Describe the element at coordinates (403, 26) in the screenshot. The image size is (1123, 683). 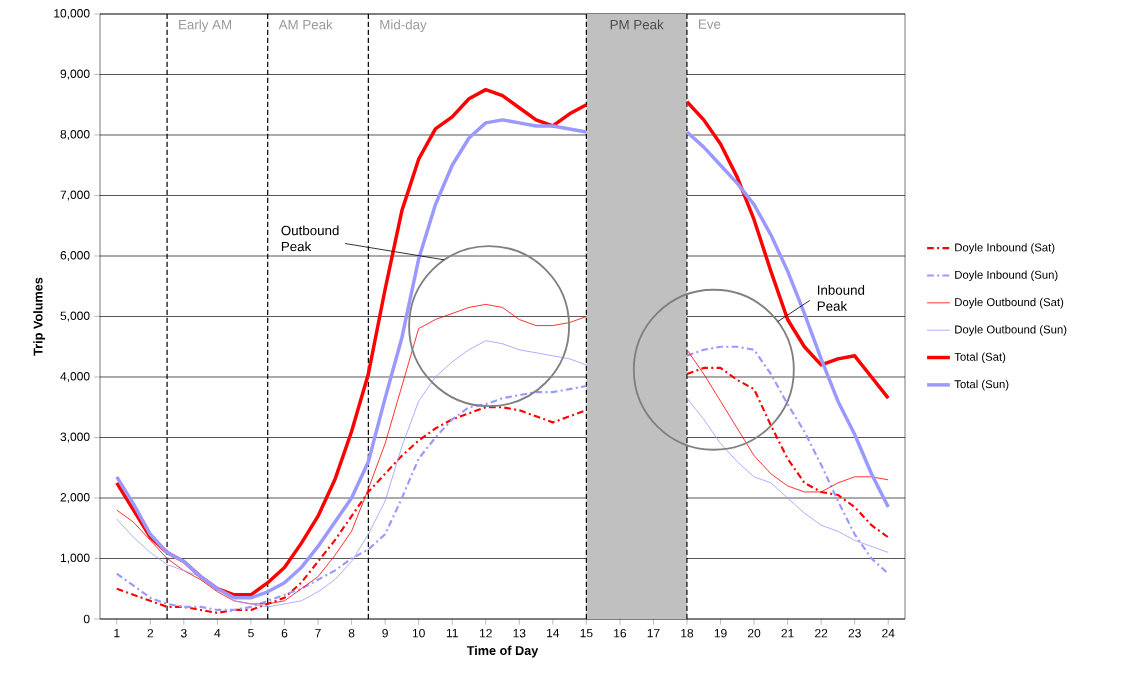
I see `ref-line-label: Mid-day` at that location.